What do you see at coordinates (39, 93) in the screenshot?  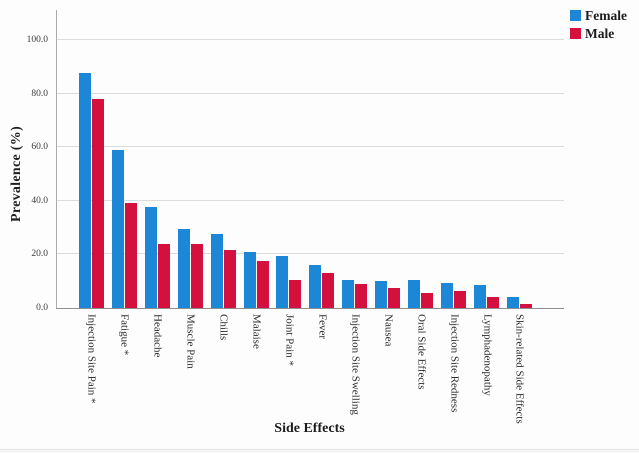 I see `y-tick-label: 80.0` at bounding box center [39, 93].